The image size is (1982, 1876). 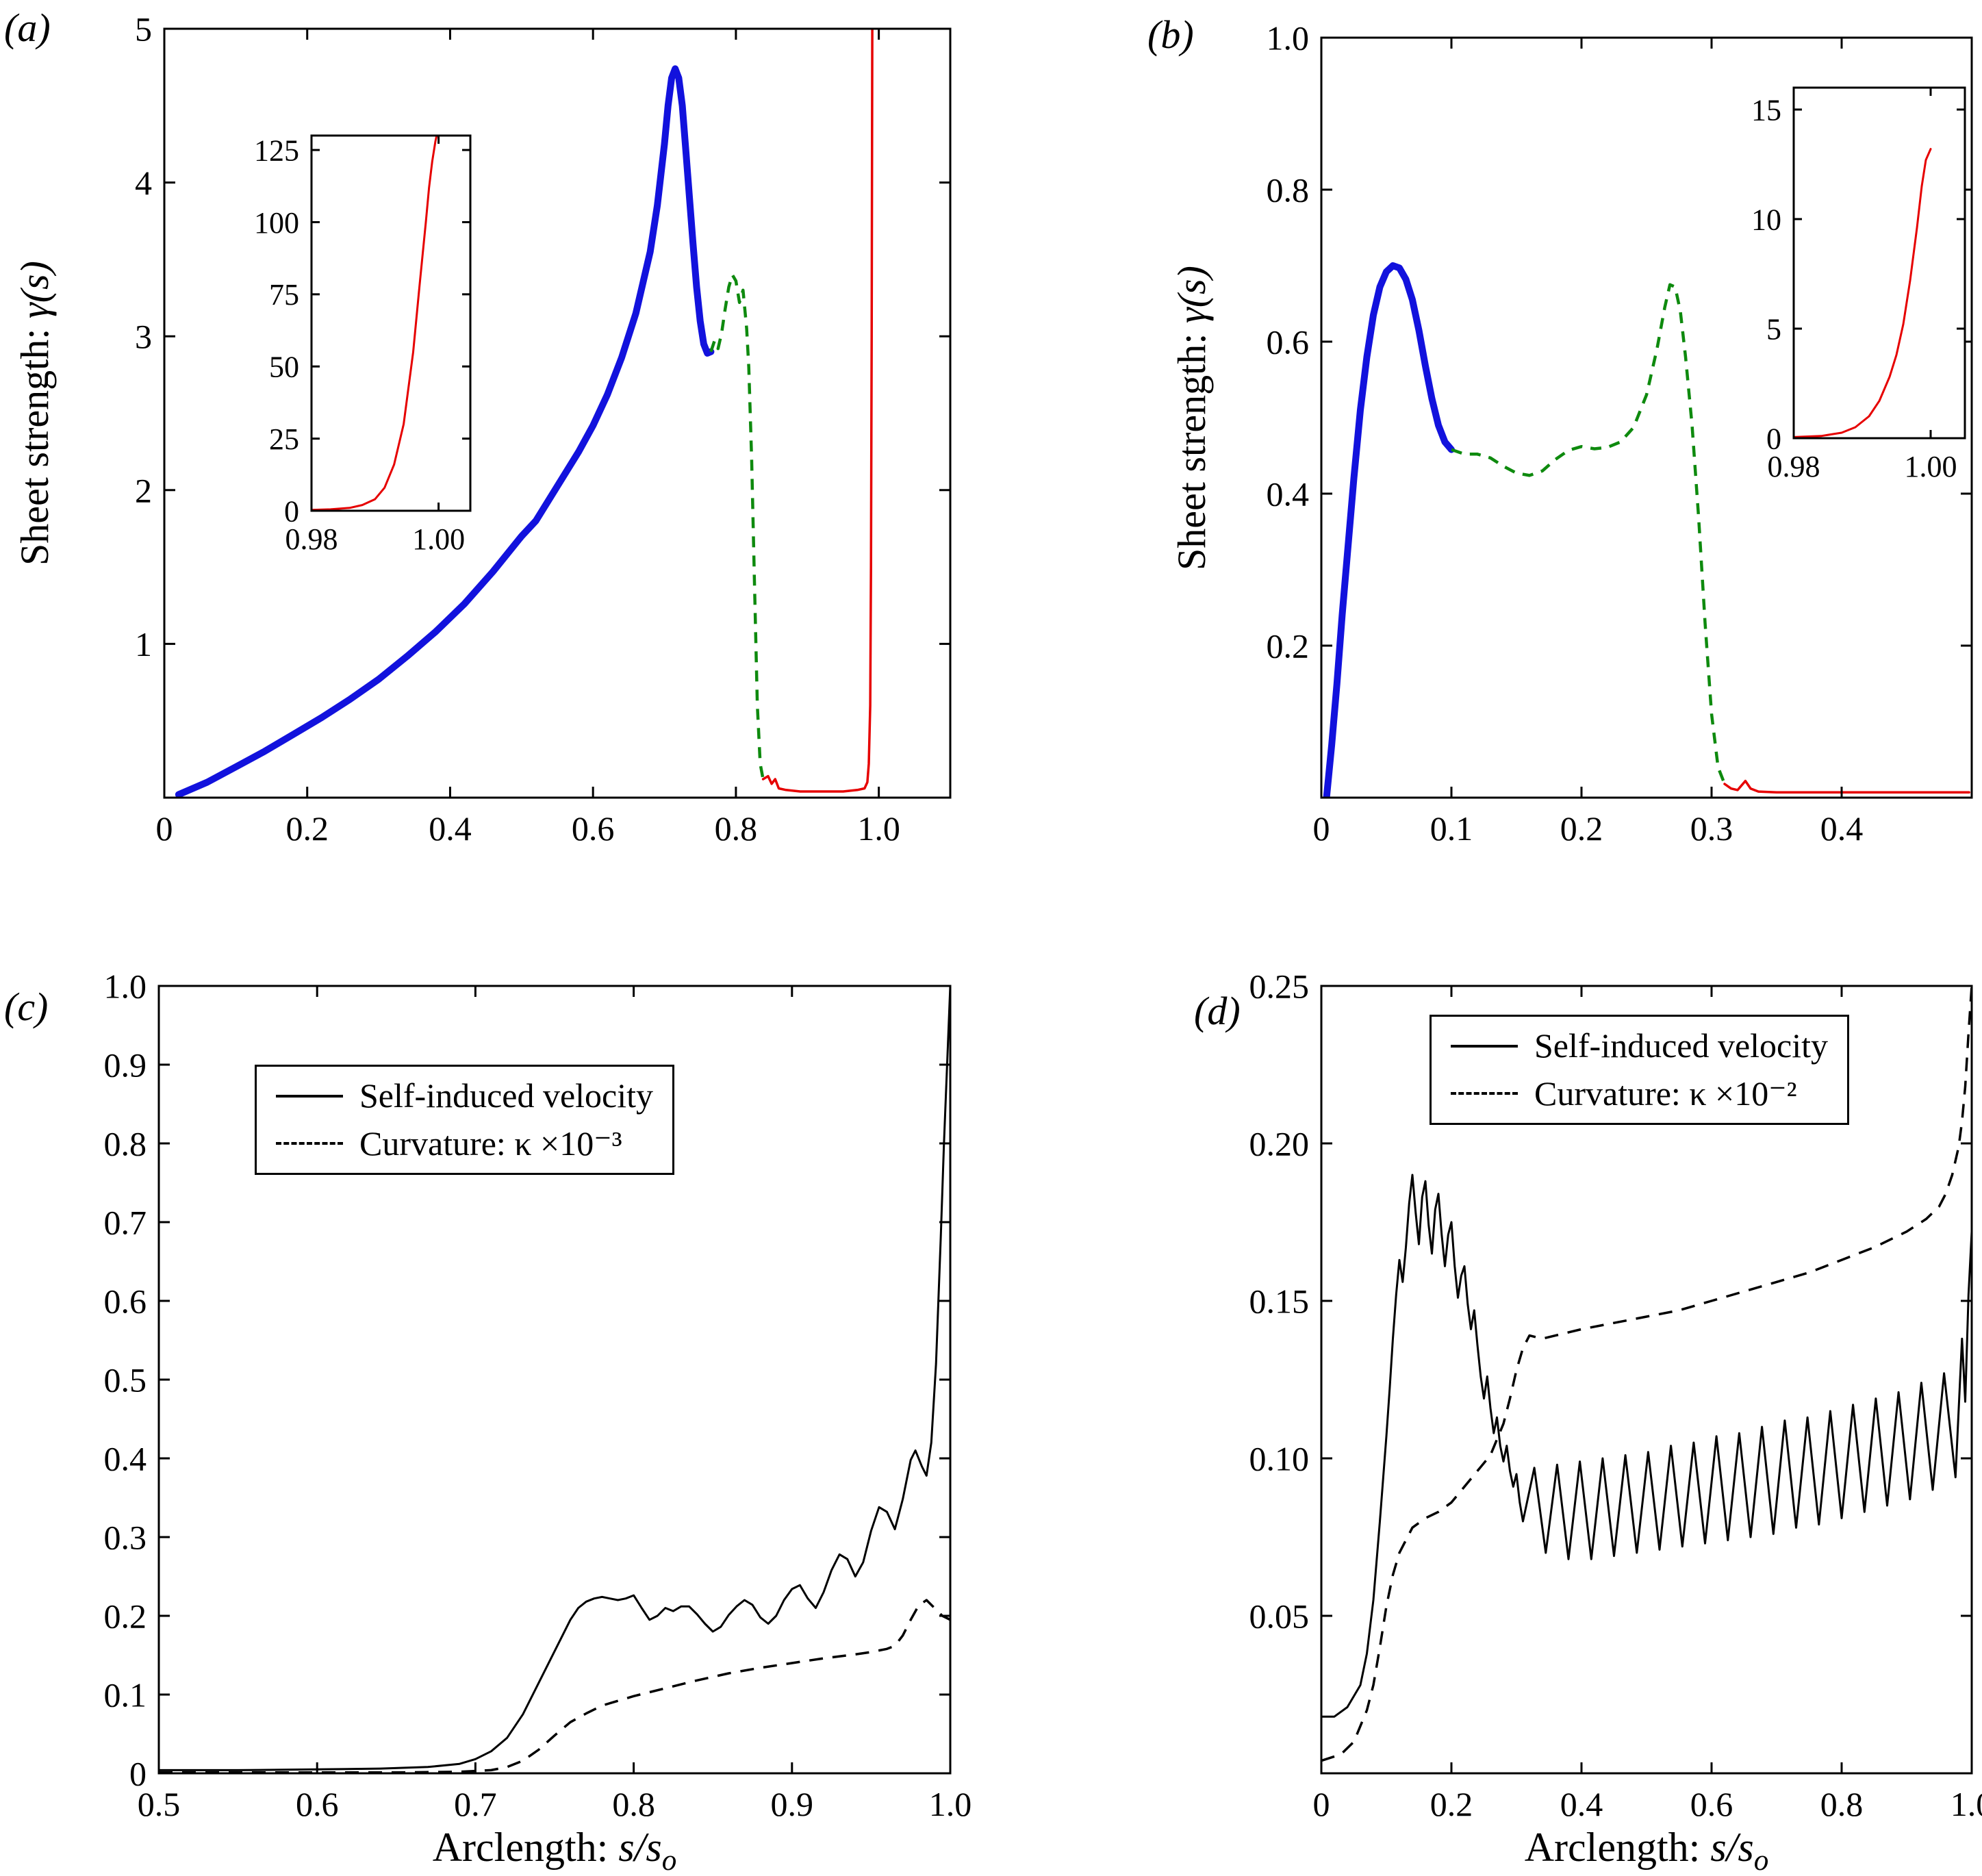 I want to click on y-tick-label: 0.05, so click(x=1279, y=1617).